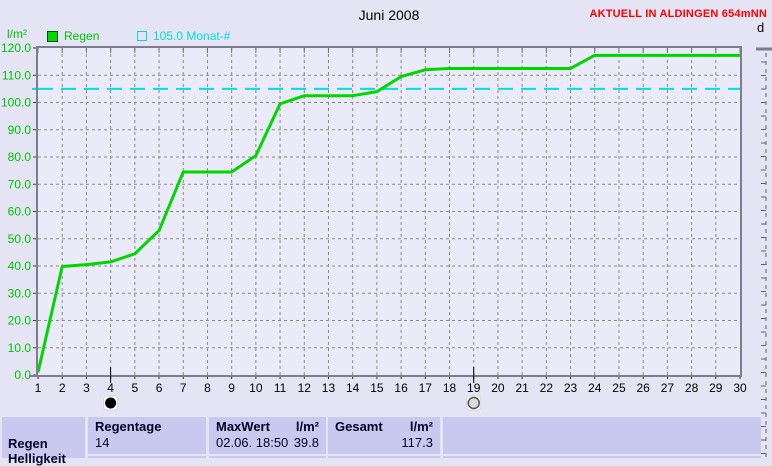 The image size is (772, 466). Describe the element at coordinates (329, 388) in the screenshot. I see `x-tick-label: 13` at that location.